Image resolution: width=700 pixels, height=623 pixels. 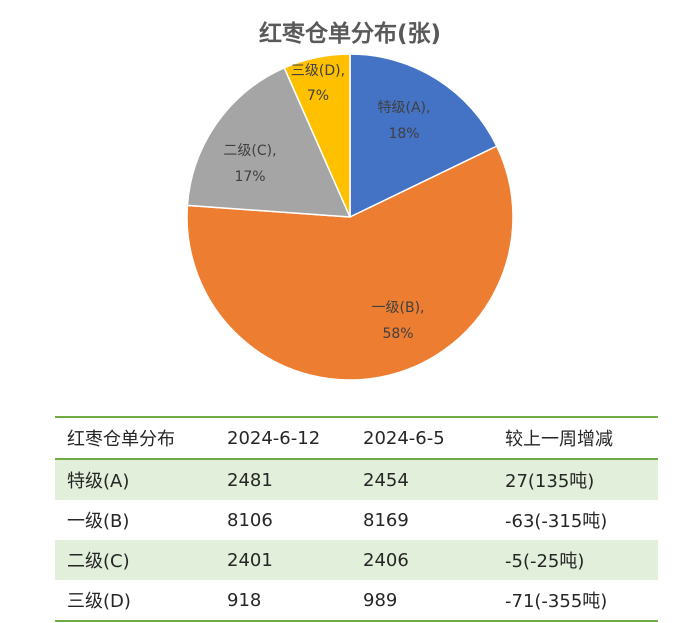 I want to click on slice-label-percent: 58%, so click(x=397, y=334).